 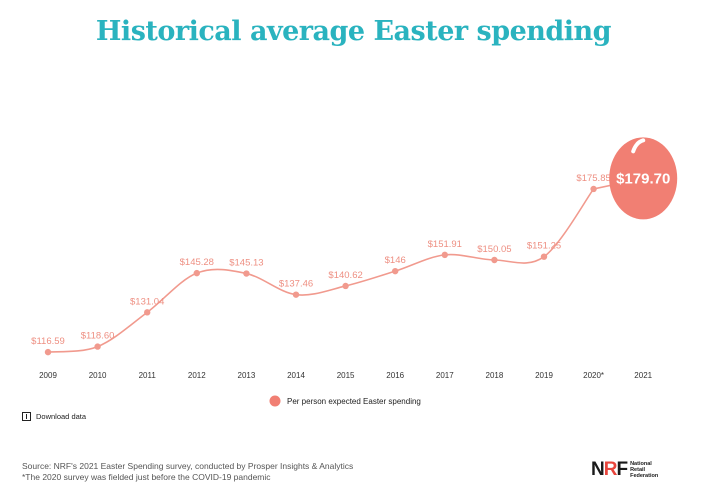 I want to click on x-tick-label: 2013, so click(x=247, y=375).